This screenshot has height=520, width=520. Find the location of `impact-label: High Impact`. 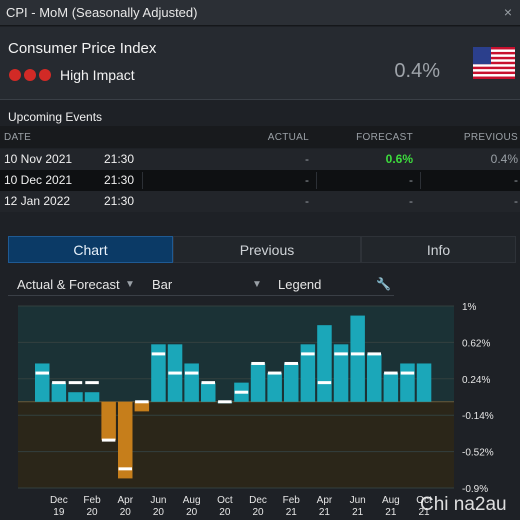

impact-label: High Impact is located at coordinates (97, 75).